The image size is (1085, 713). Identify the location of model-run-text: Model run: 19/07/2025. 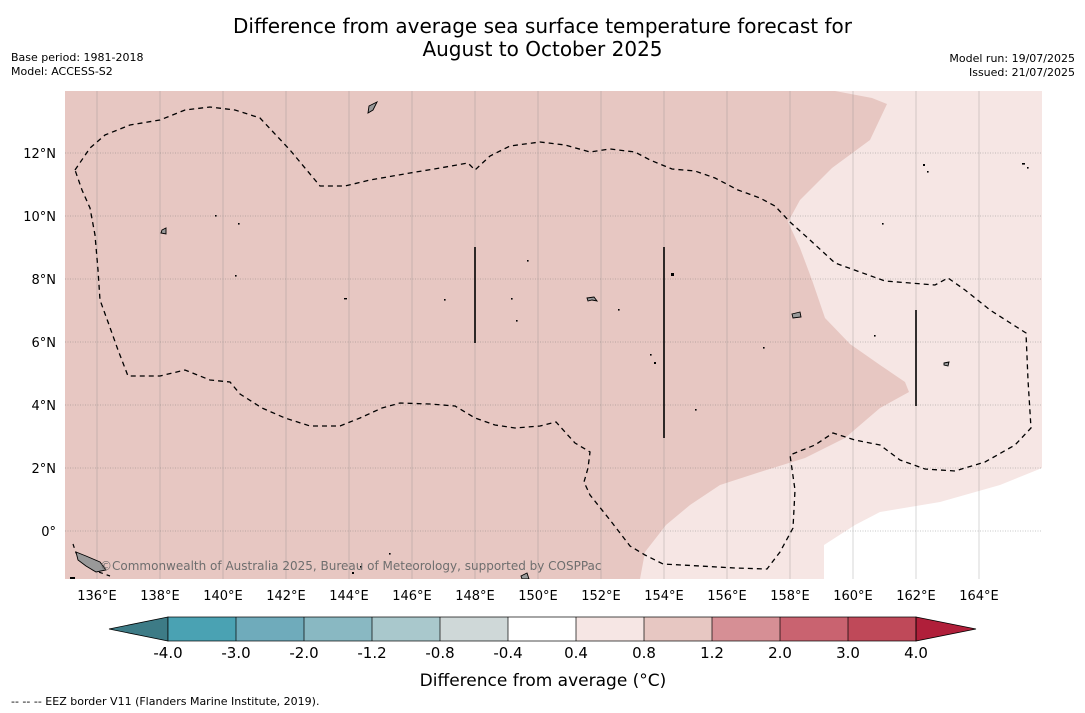
(1012, 58).